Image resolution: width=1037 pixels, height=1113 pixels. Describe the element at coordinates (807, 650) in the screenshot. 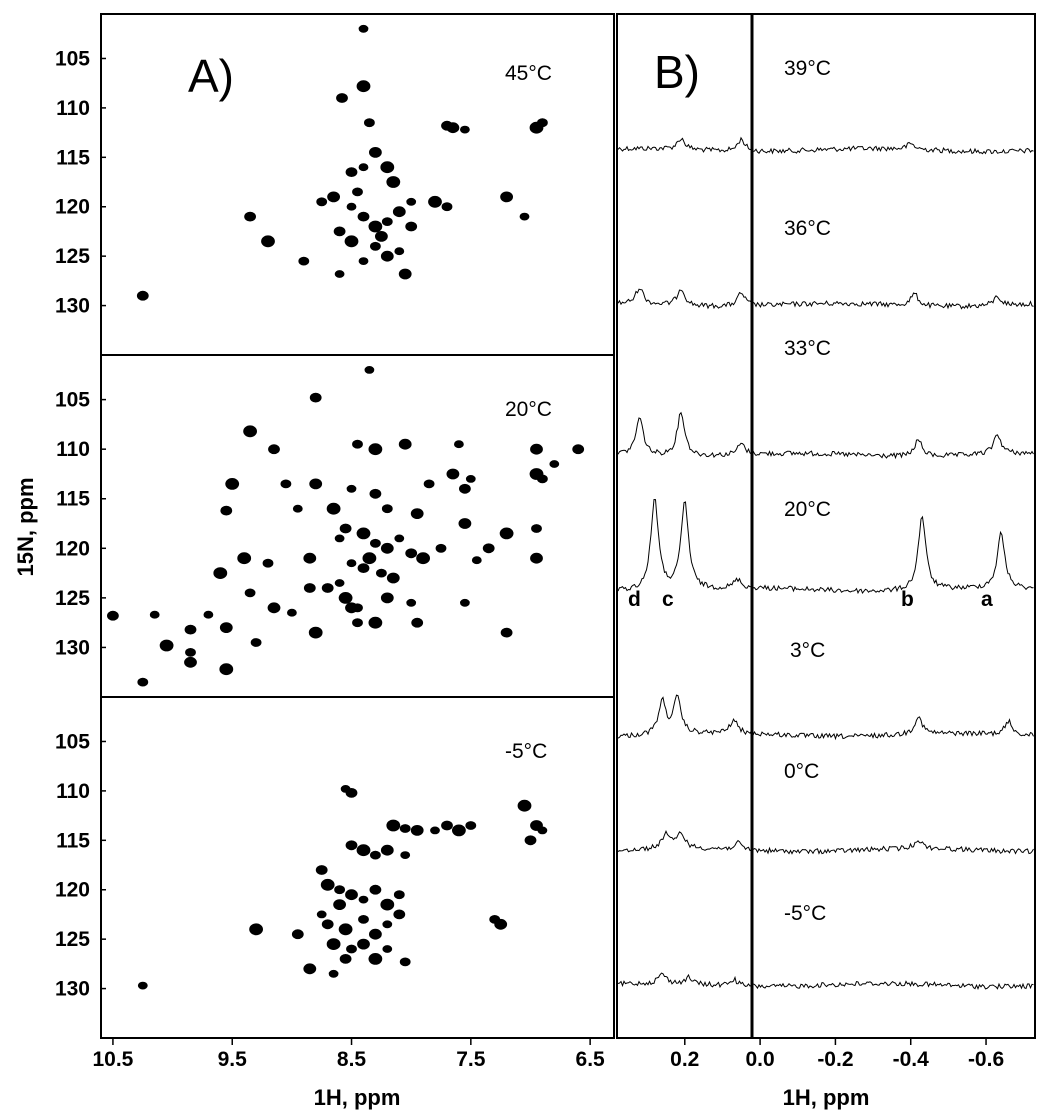

I see `temperature-label-3c: 3°C` at that location.